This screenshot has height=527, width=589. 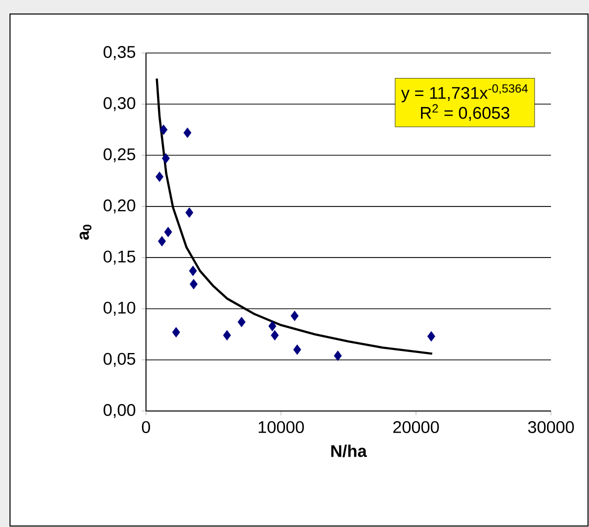 What do you see at coordinates (120, 53) in the screenshot?
I see `y-tick-label: 0,35` at bounding box center [120, 53].